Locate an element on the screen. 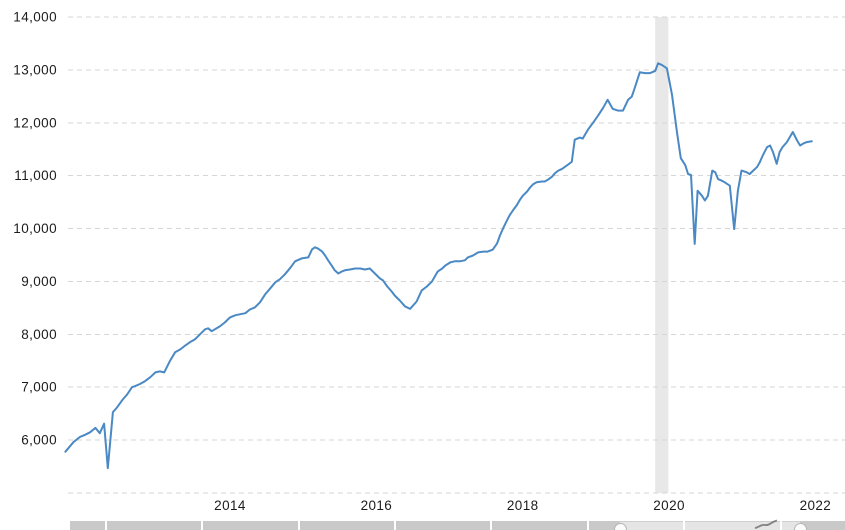  chart-range-slider is located at coordinates (422, 521).